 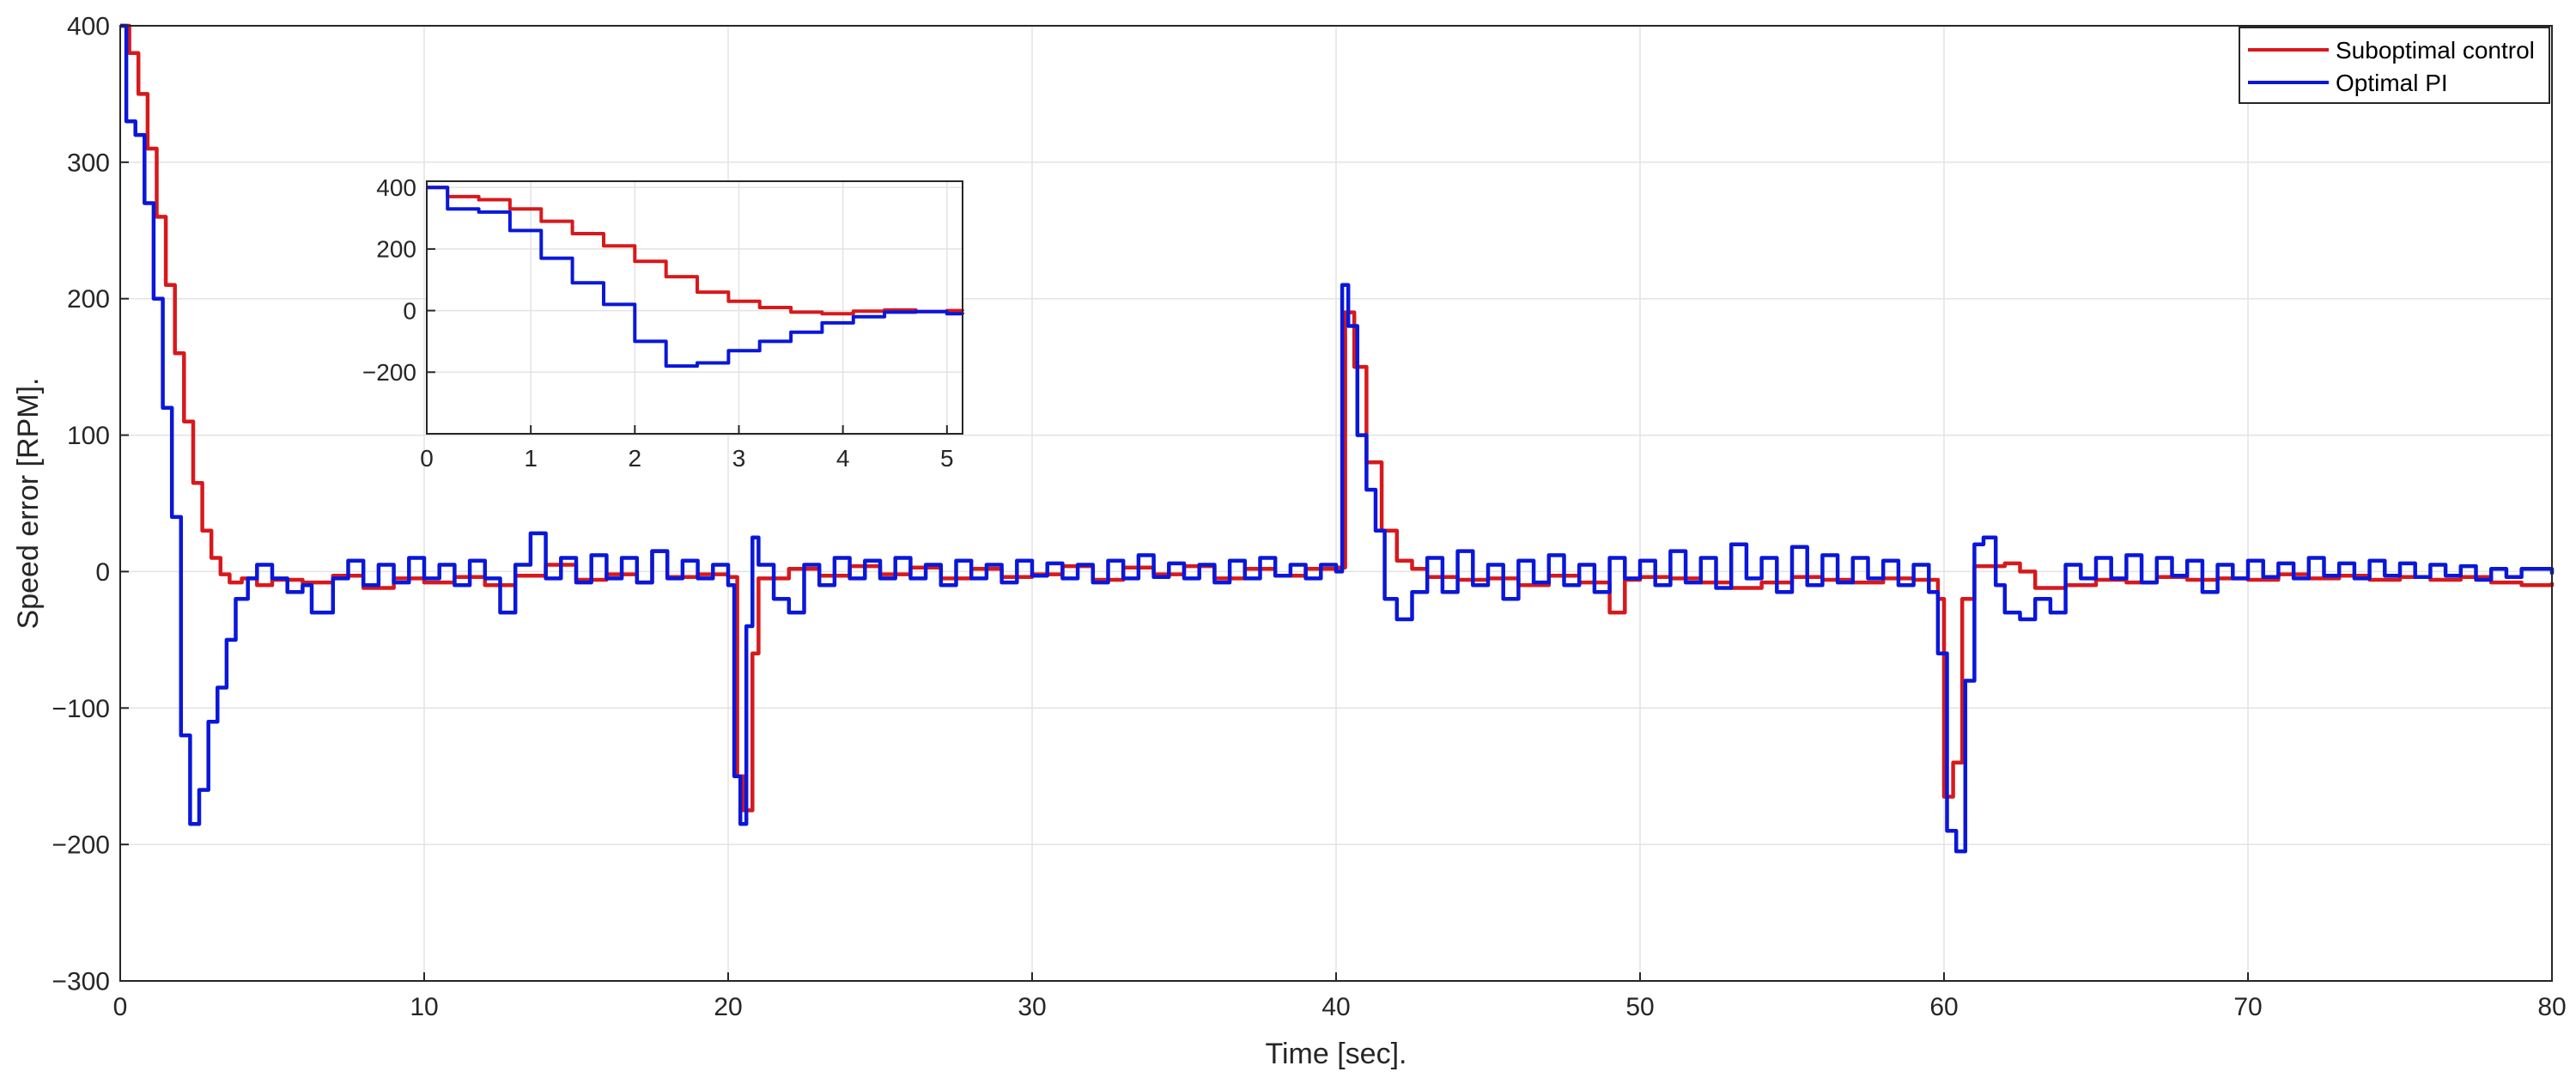 What do you see at coordinates (81, 846) in the screenshot?
I see `main-y-tick-label: −200` at bounding box center [81, 846].